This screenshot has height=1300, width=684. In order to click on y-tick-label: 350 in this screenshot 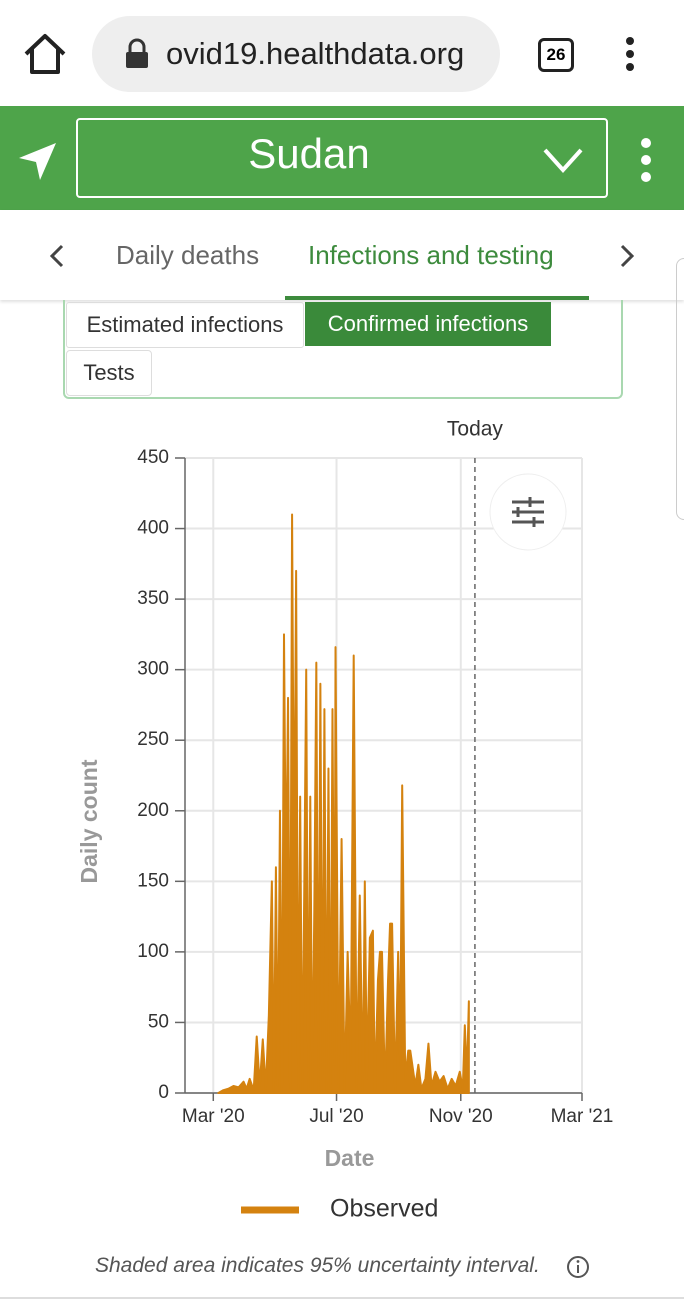, I will do `click(153, 598)`.